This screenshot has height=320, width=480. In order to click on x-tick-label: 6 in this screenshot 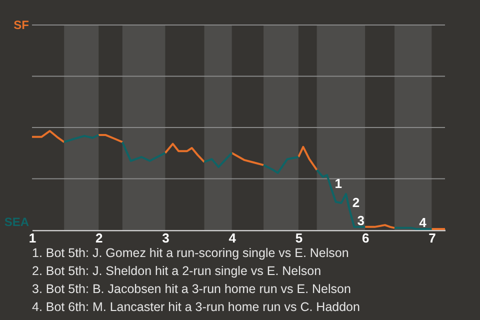, I will do `click(366, 238)`.